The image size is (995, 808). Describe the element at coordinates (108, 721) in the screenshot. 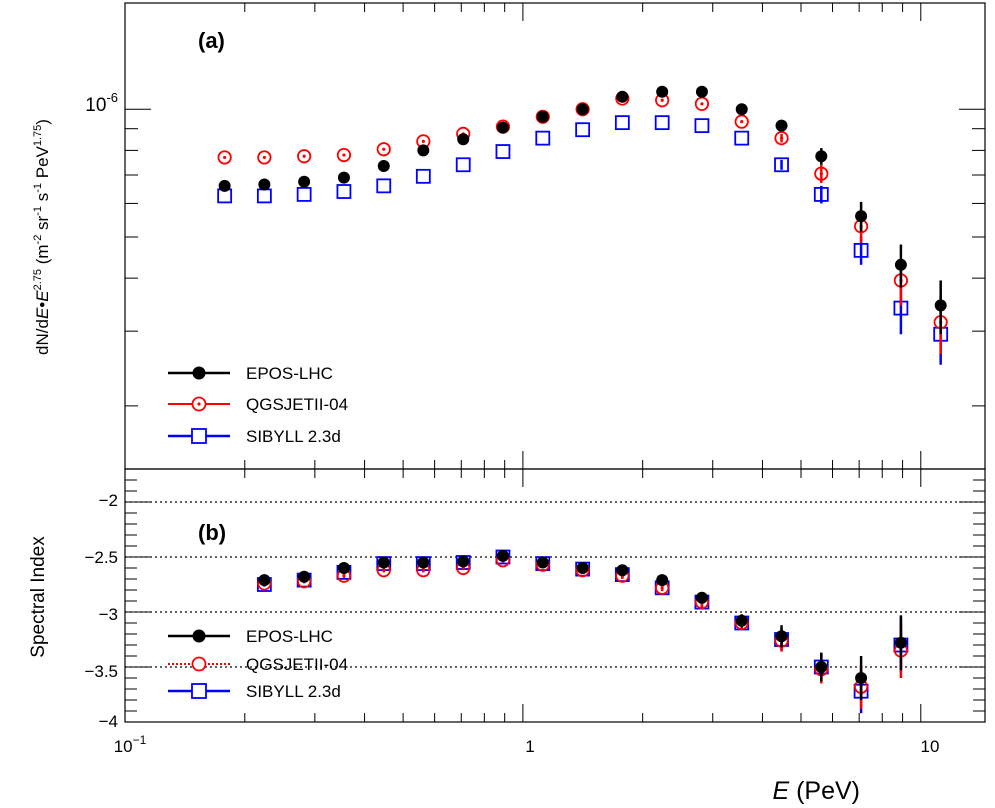

I see `panel-b-ytick-label: −4` at that location.